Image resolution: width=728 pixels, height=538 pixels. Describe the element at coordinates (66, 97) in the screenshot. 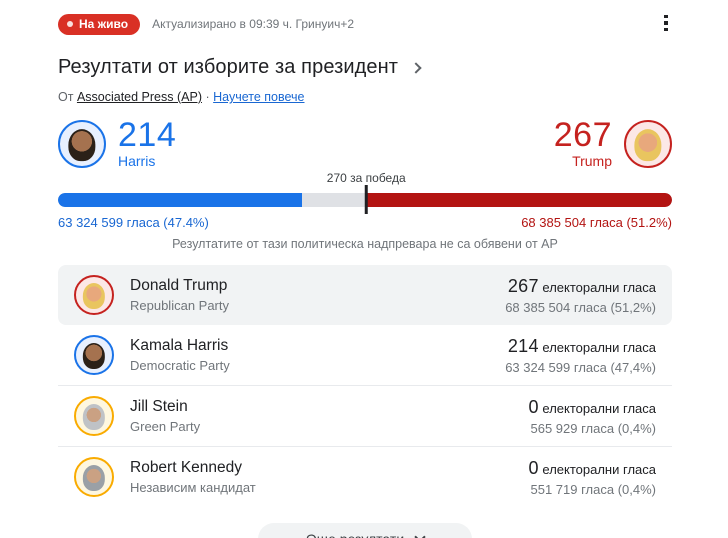

I see `byline-prefix: От` at that location.